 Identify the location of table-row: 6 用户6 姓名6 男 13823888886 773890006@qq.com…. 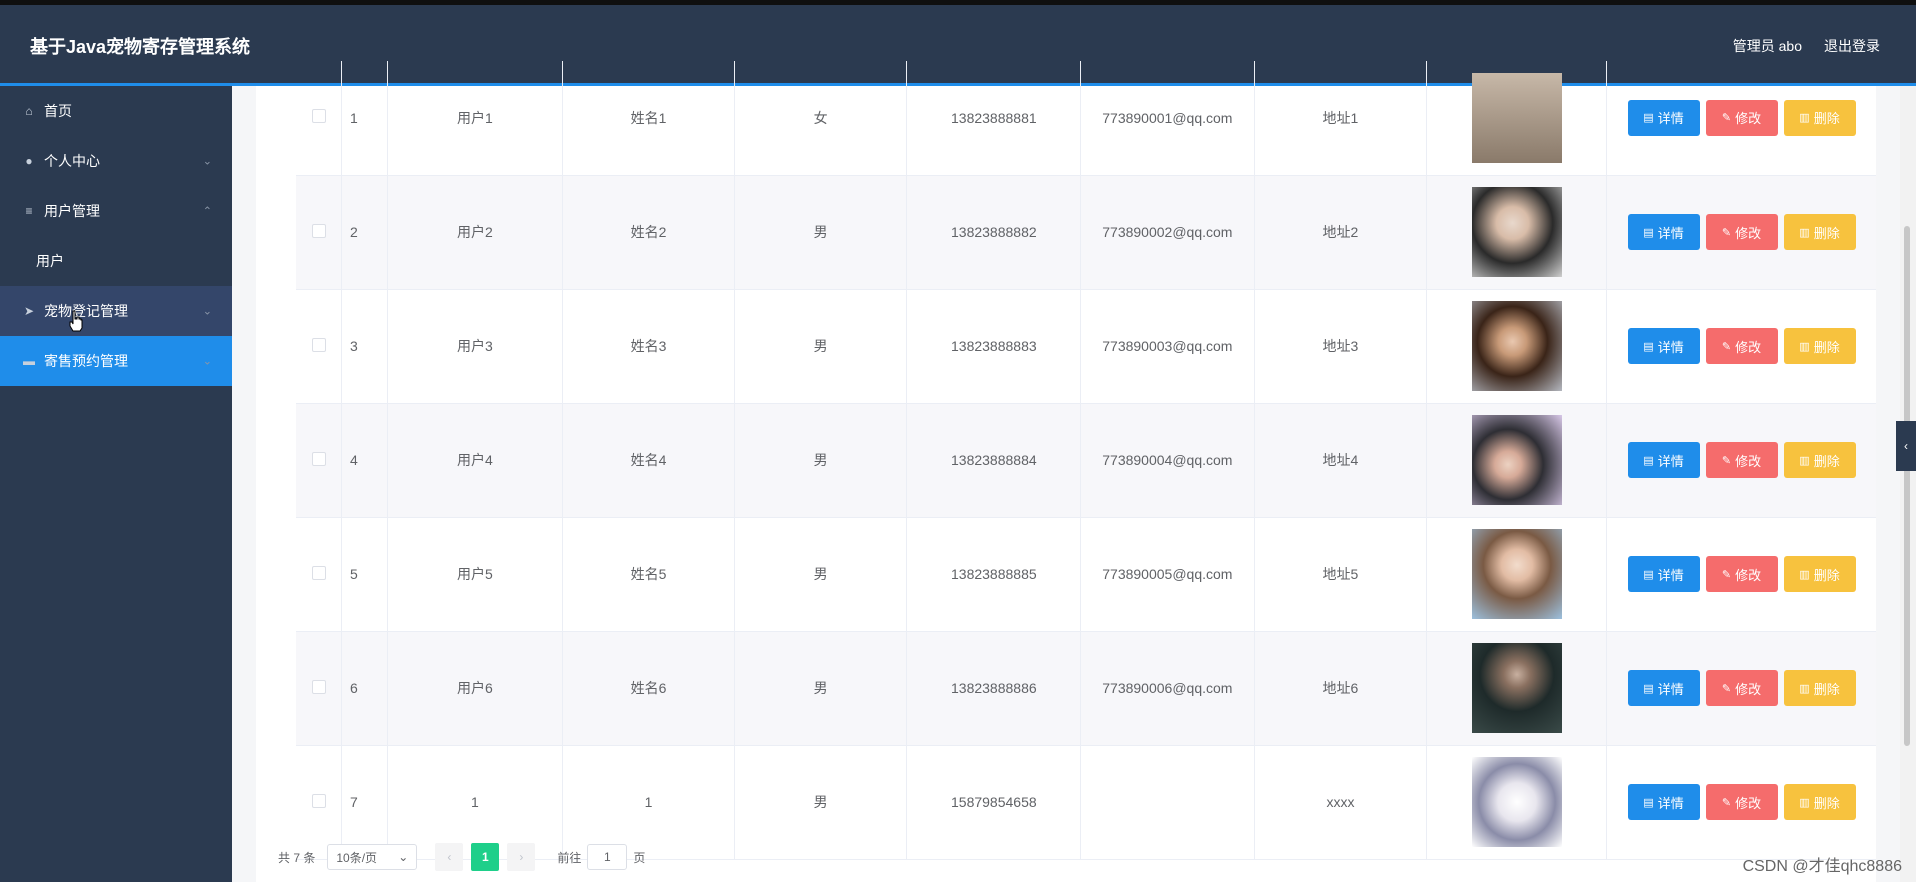
(1086, 688).